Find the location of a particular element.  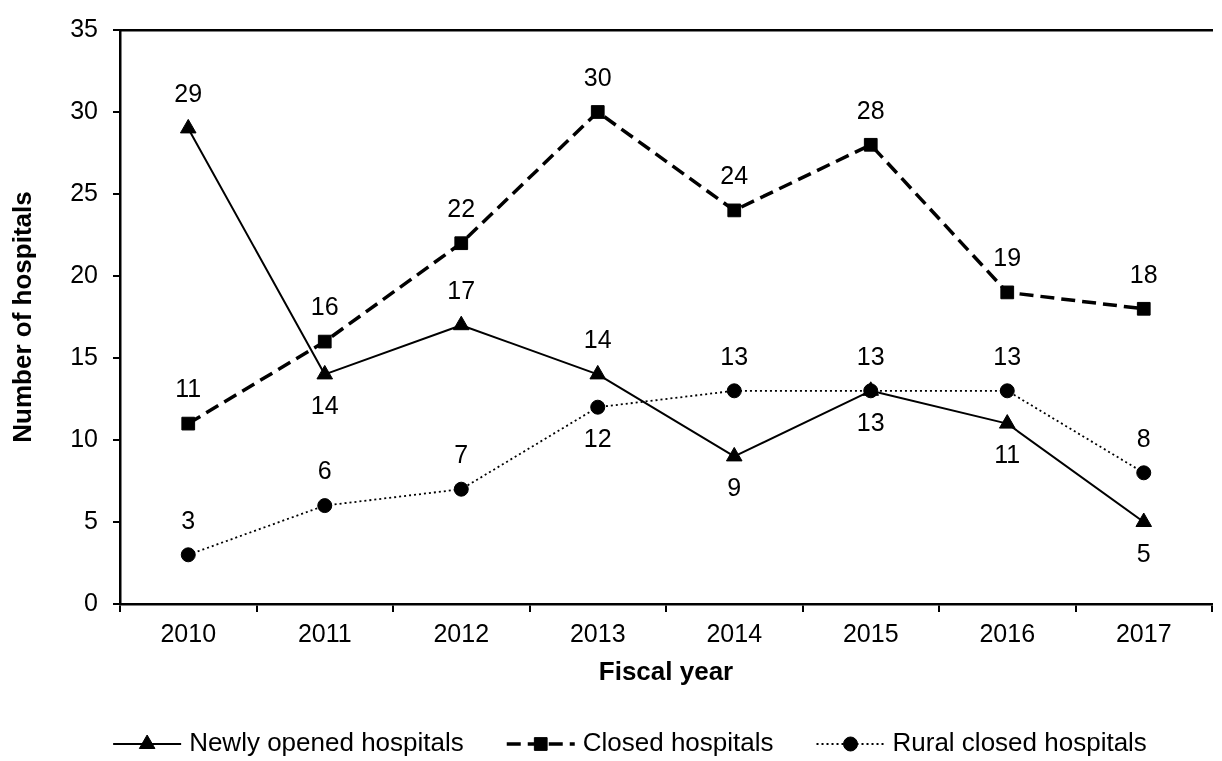

x-tick-label: 2017 is located at coordinates (1143, 632).